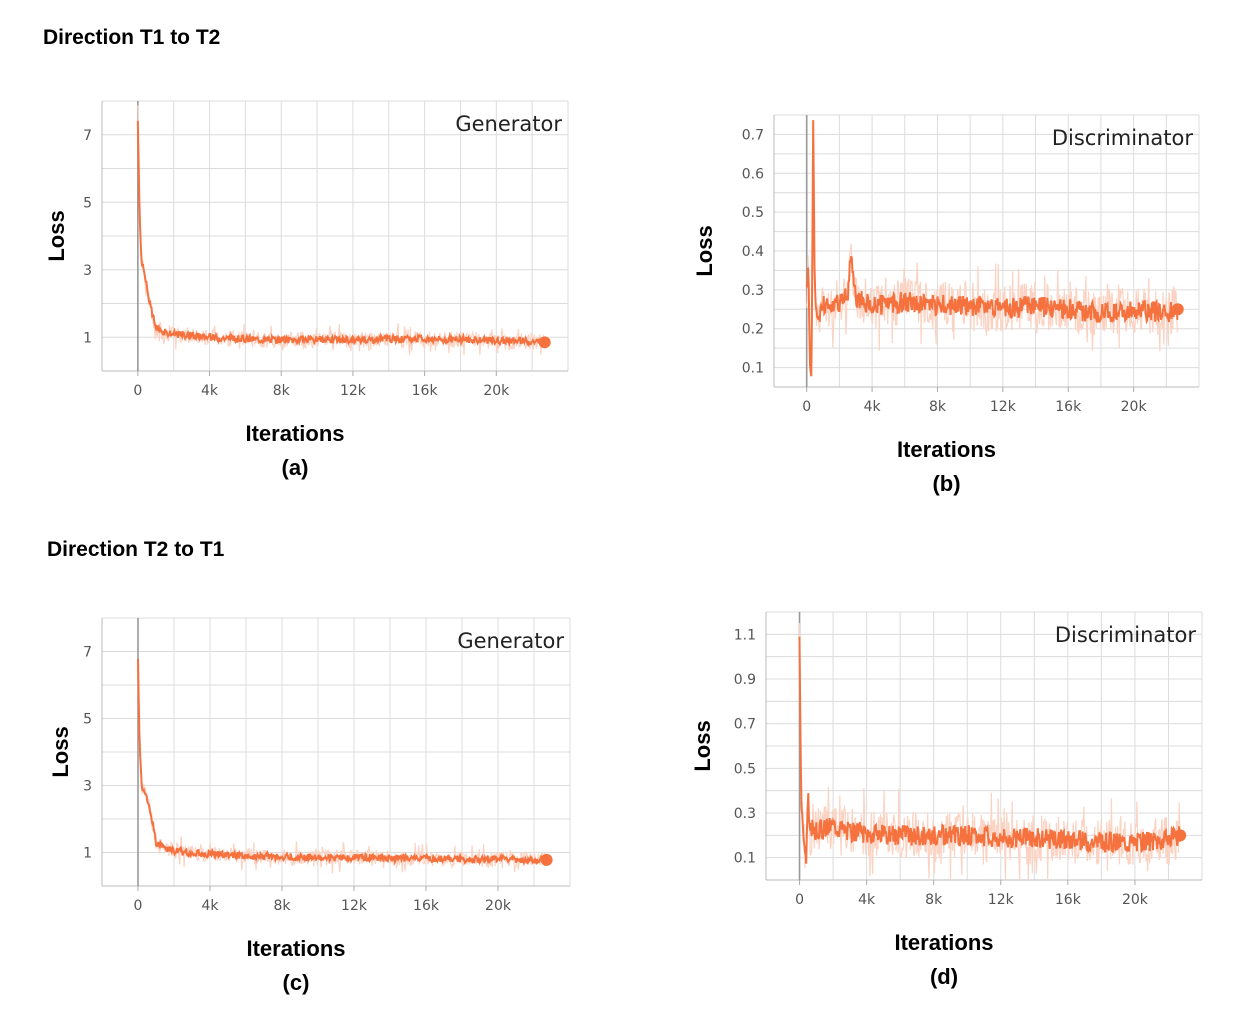 The height and width of the screenshot is (1010, 1242). What do you see at coordinates (944, 976) in the screenshot?
I see `panel-label: (d)` at bounding box center [944, 976].